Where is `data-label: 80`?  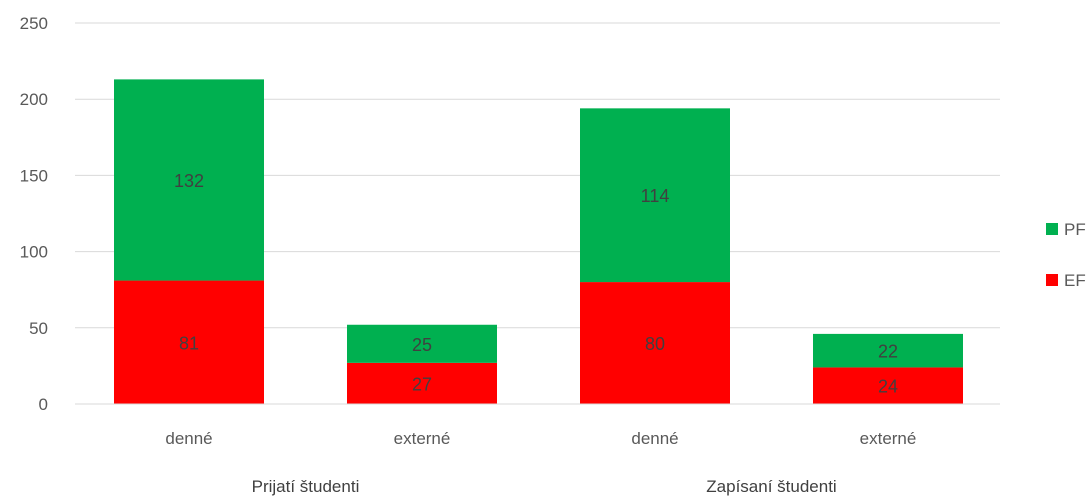 data-label: 80 is located at coordinates (655, 344).